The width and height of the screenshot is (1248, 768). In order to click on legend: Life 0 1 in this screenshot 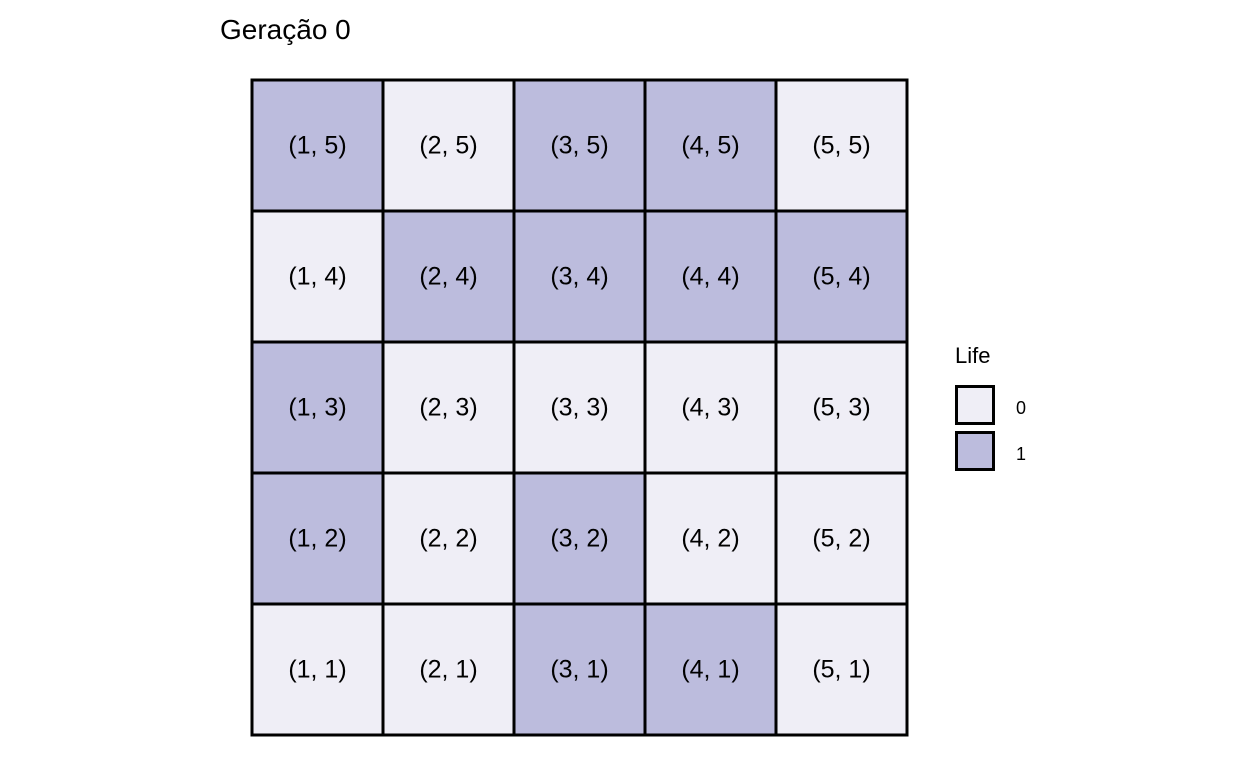, I will do `click(1005, 412)`.